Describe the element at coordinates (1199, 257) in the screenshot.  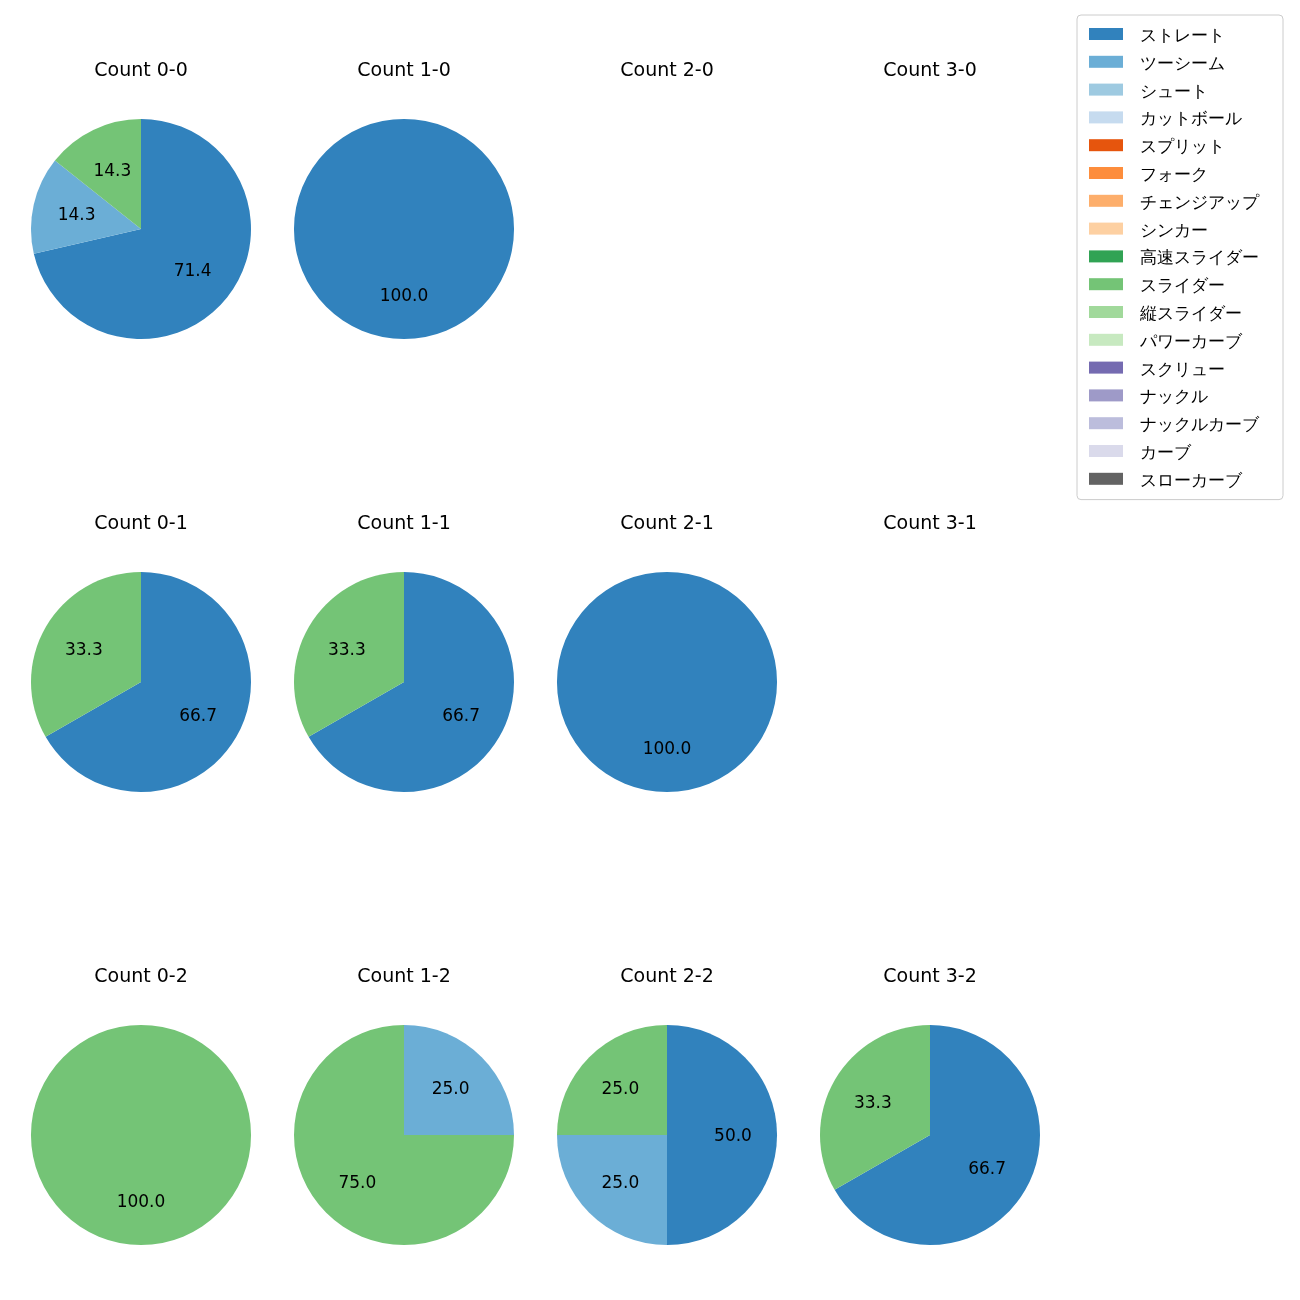
I see `legend-label: 高速スライダー` at that location.